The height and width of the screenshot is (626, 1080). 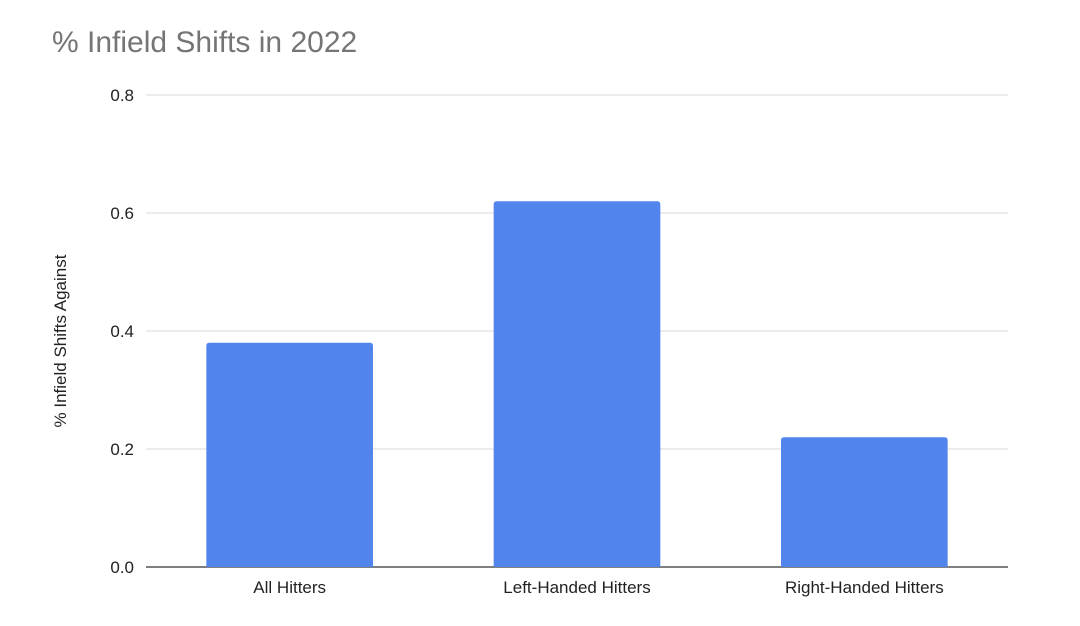 I want to click on y-tick-label: 0.0, so click(x=122, y=567).